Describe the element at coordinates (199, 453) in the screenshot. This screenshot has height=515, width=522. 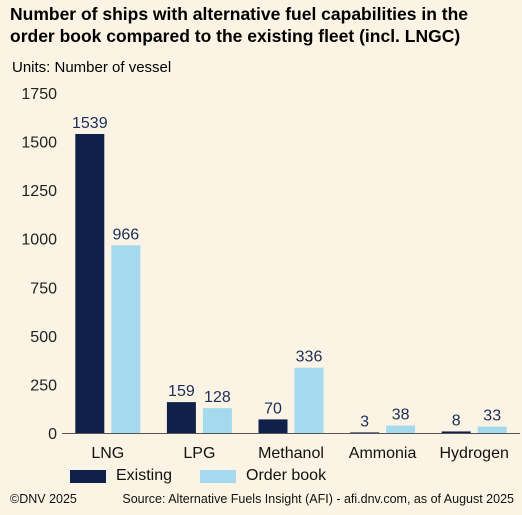
I see `x-tick-label: LPG` at that location.